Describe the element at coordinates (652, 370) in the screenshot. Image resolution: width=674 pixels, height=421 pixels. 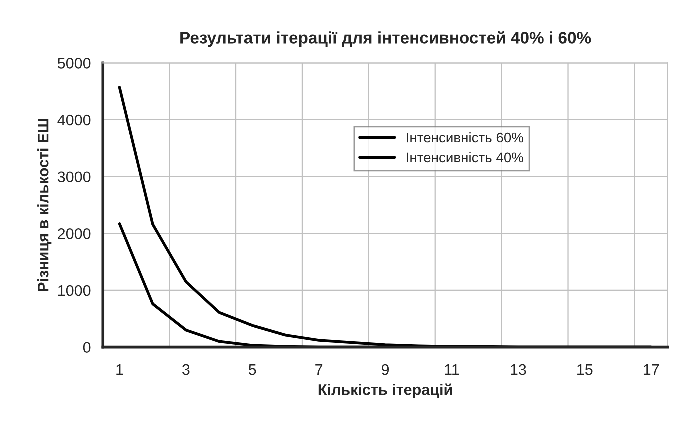
I see `x-tick-label: 17` at that location.